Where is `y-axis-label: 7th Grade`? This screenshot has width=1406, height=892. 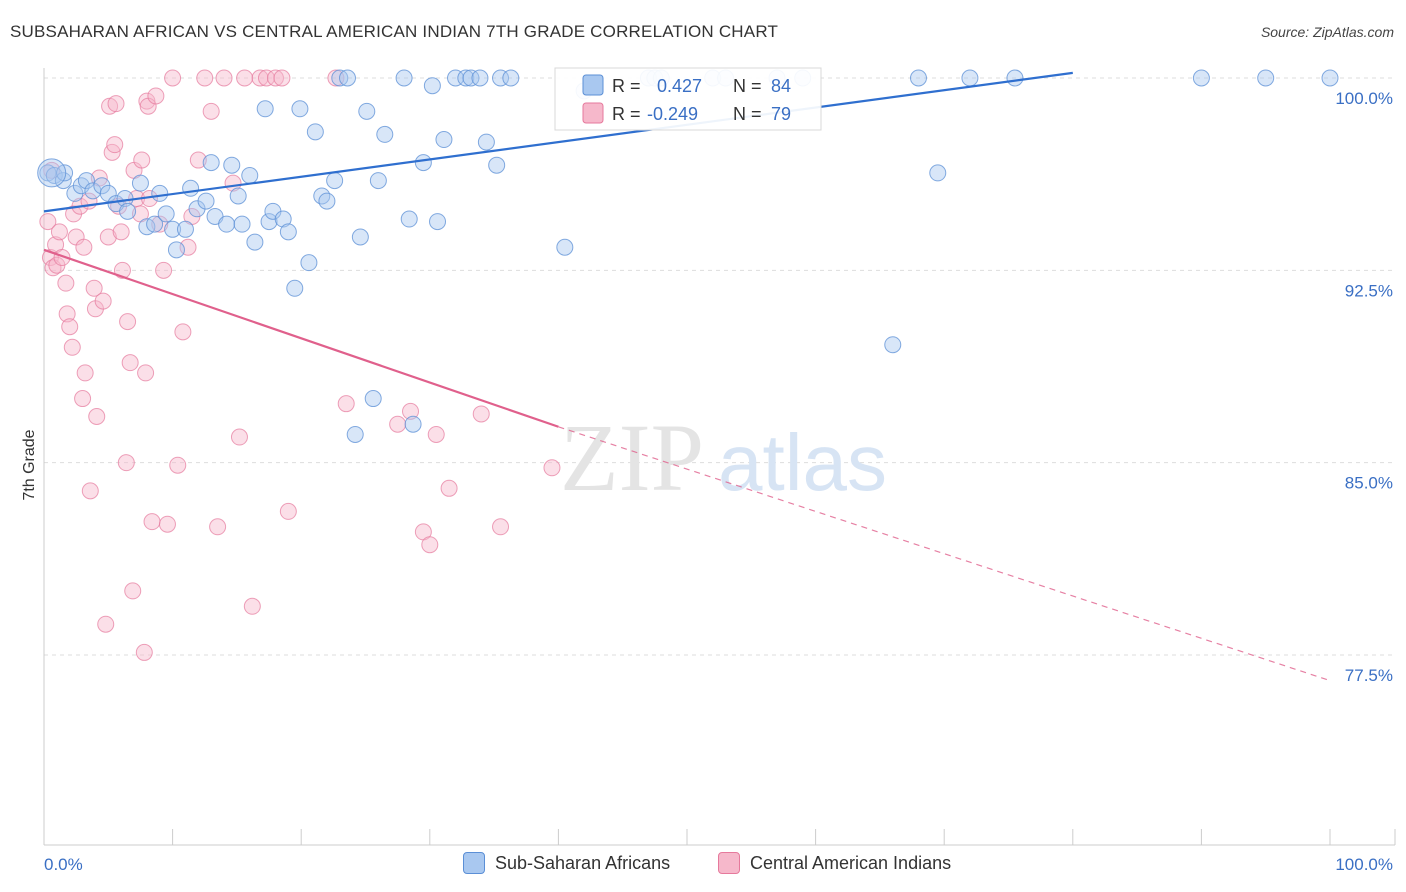
y-axis-label: 7th Grade is located at coordinates (29, 464).